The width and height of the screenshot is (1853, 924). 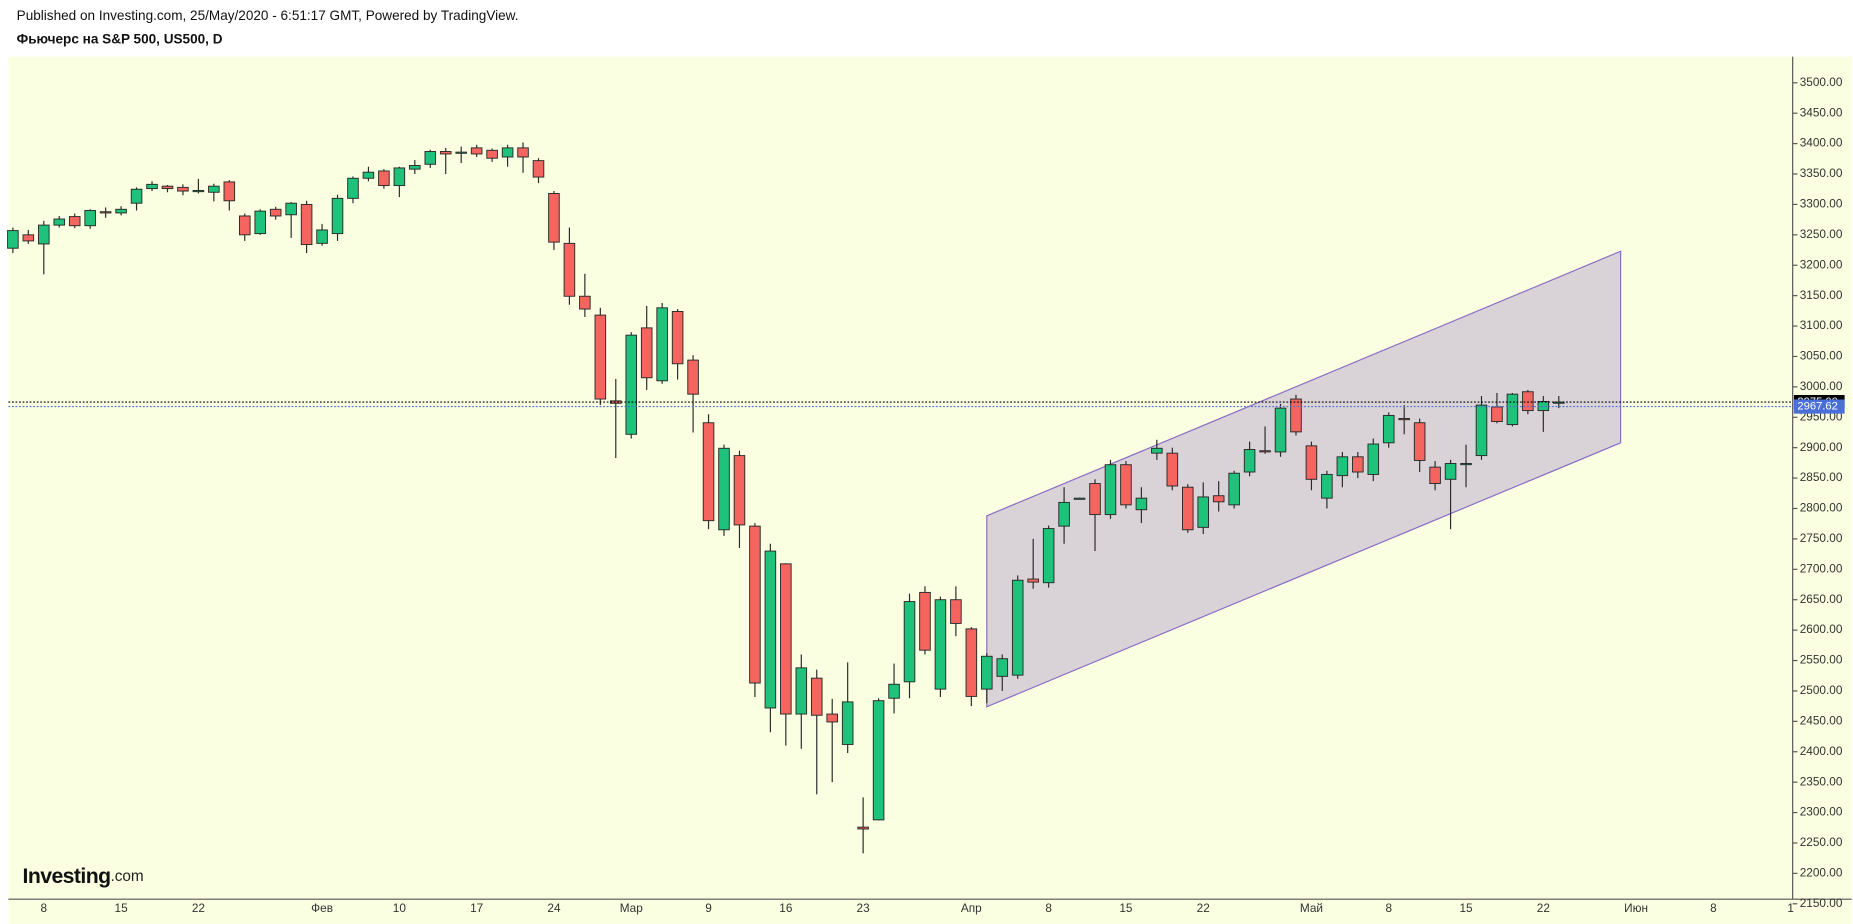 I want to click on logo-brand: Investing, so click(x=67, y=875).